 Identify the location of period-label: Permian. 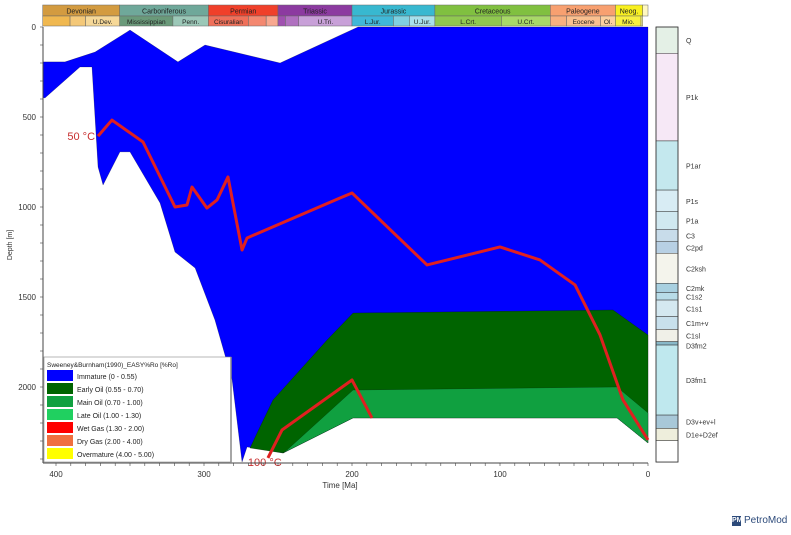
(243, 12).